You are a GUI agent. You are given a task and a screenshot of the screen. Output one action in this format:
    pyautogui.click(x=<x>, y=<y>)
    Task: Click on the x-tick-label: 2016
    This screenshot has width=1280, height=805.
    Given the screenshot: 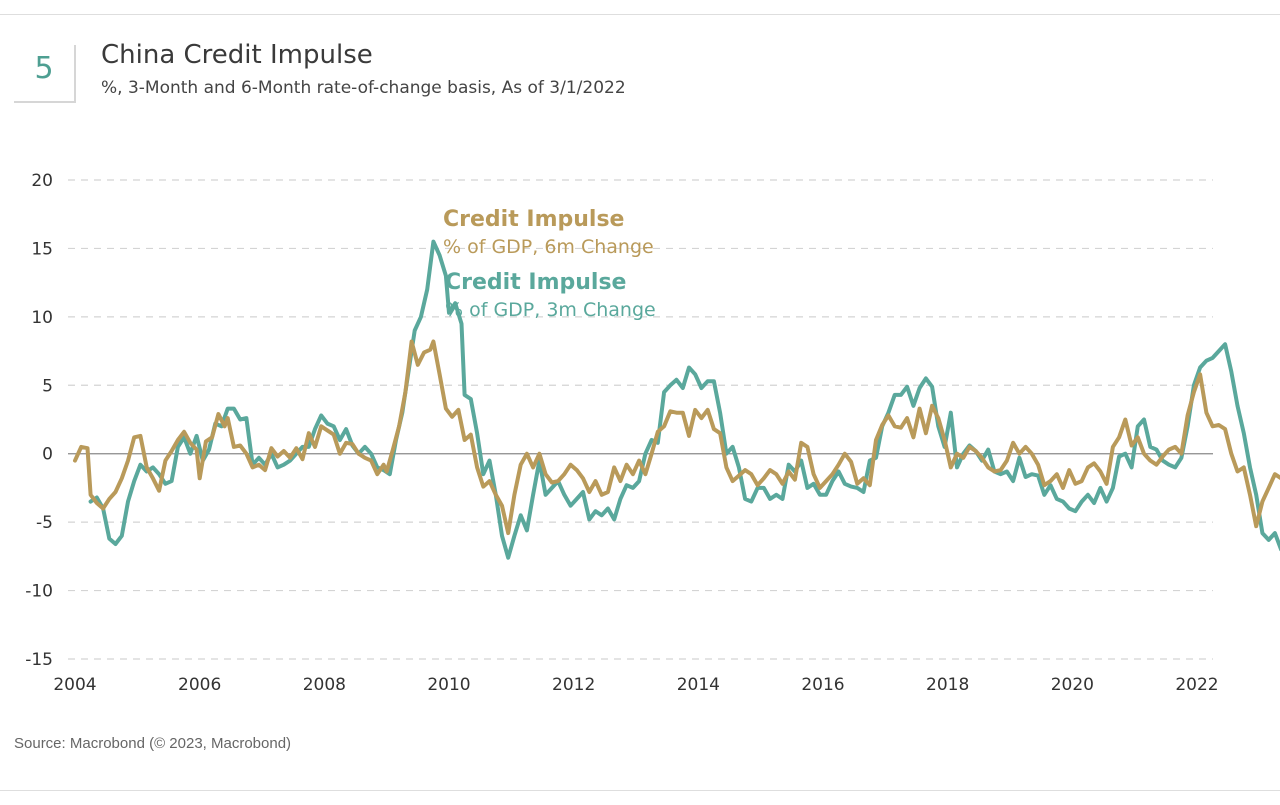 What is the action you would take?
    pyautogui.click(x=822, y=685)
    